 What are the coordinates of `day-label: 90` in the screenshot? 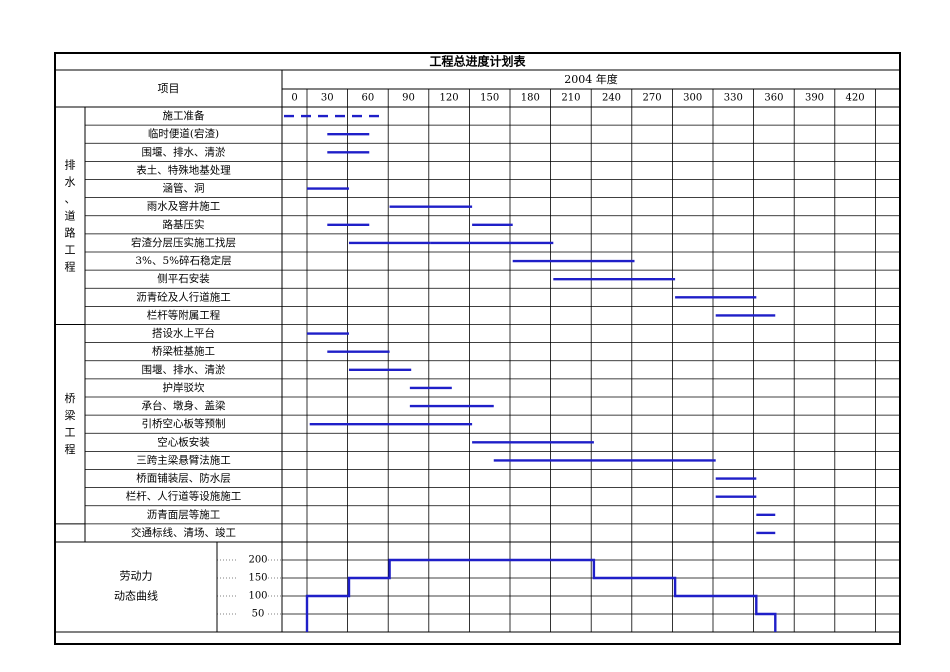 It's located at (408, 98).